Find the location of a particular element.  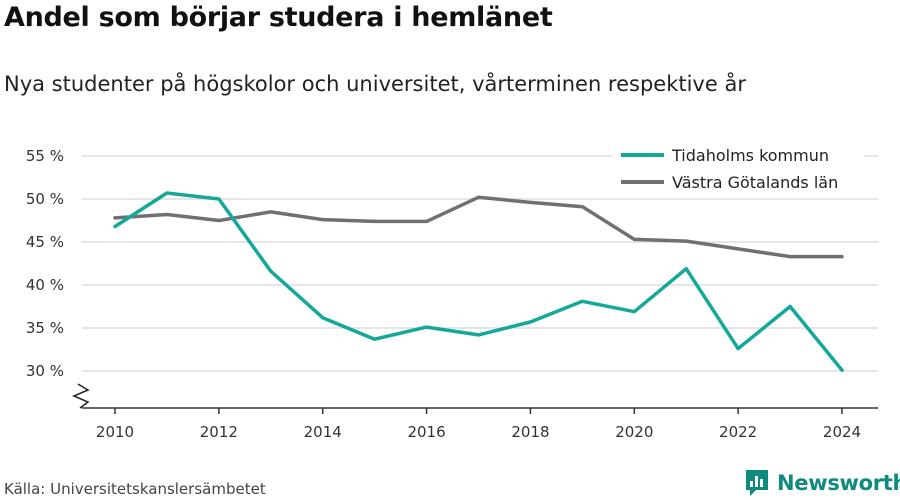

y-tick-label: 30 % is located at coordinates (45, 371).